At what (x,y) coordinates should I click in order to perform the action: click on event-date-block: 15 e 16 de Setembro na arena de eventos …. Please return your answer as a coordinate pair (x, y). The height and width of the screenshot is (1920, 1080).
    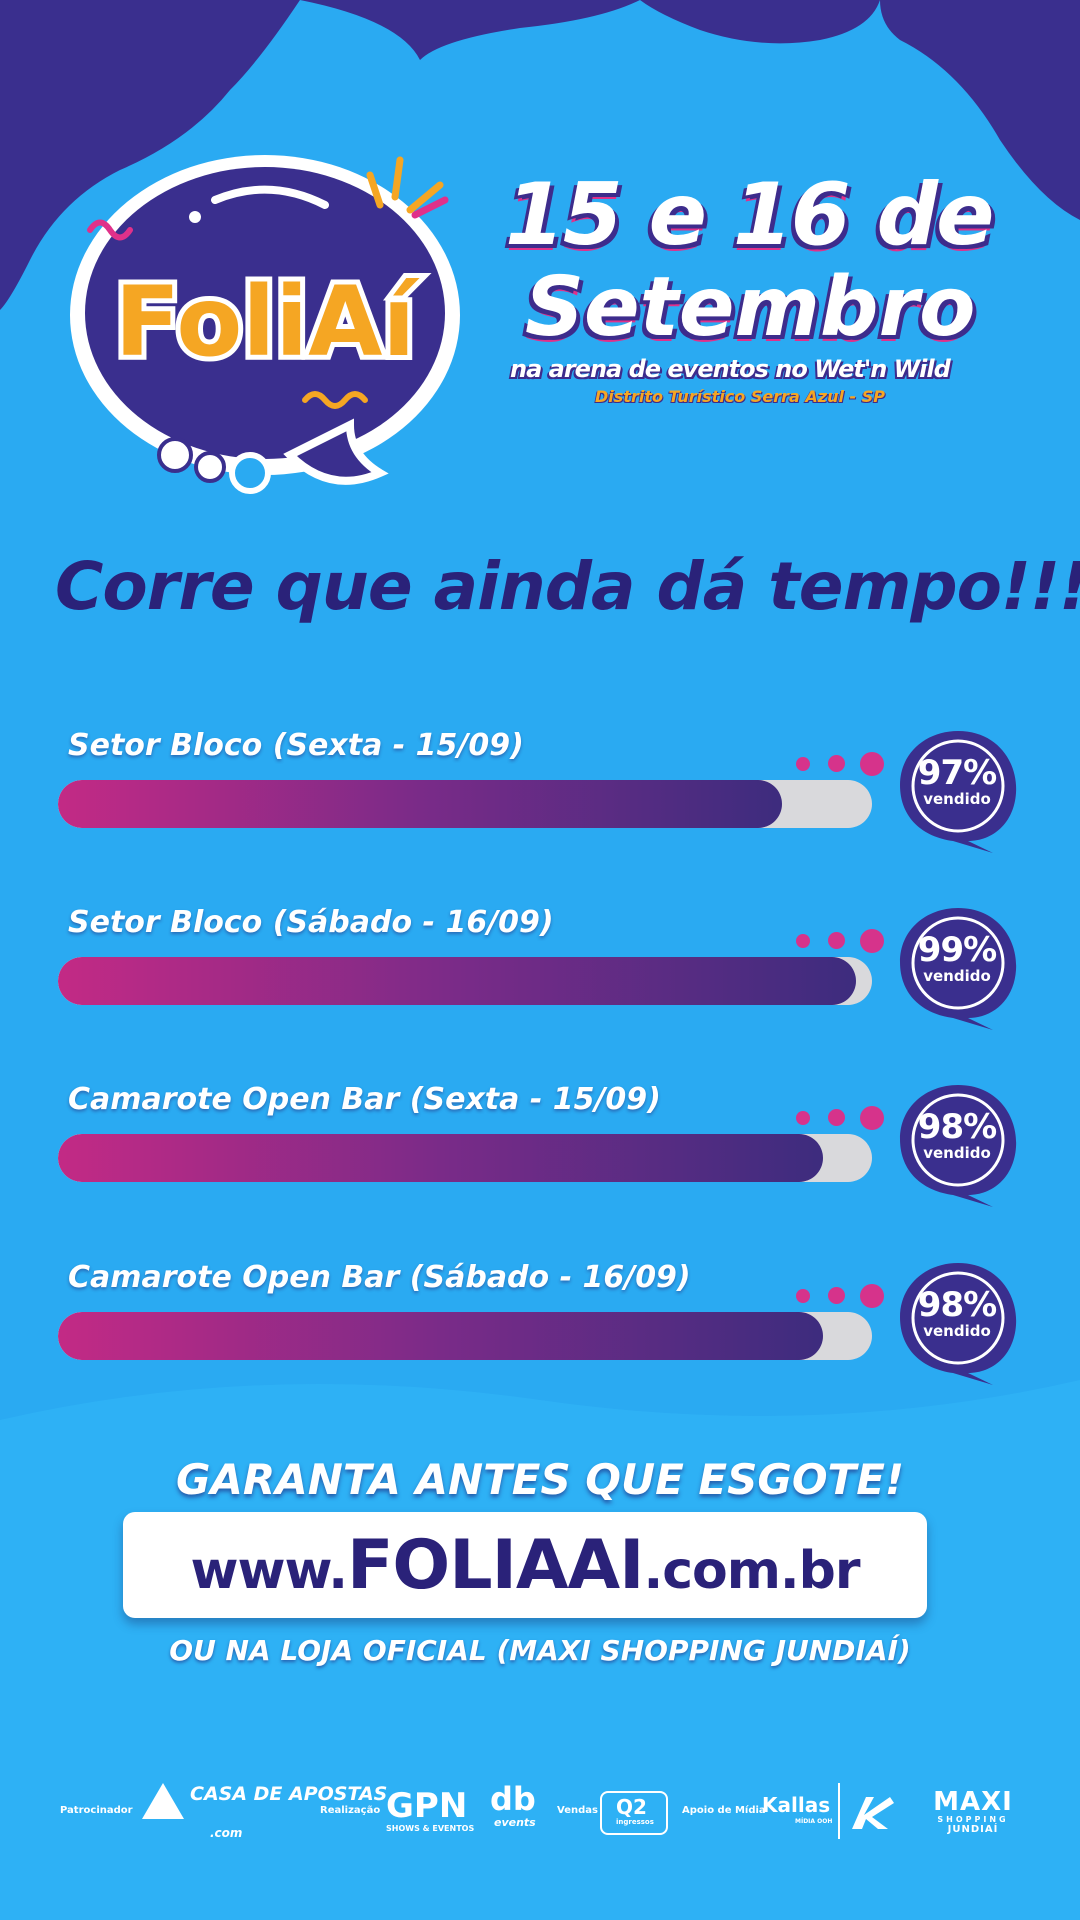
    Looking at the image, I should click on (765, 295).